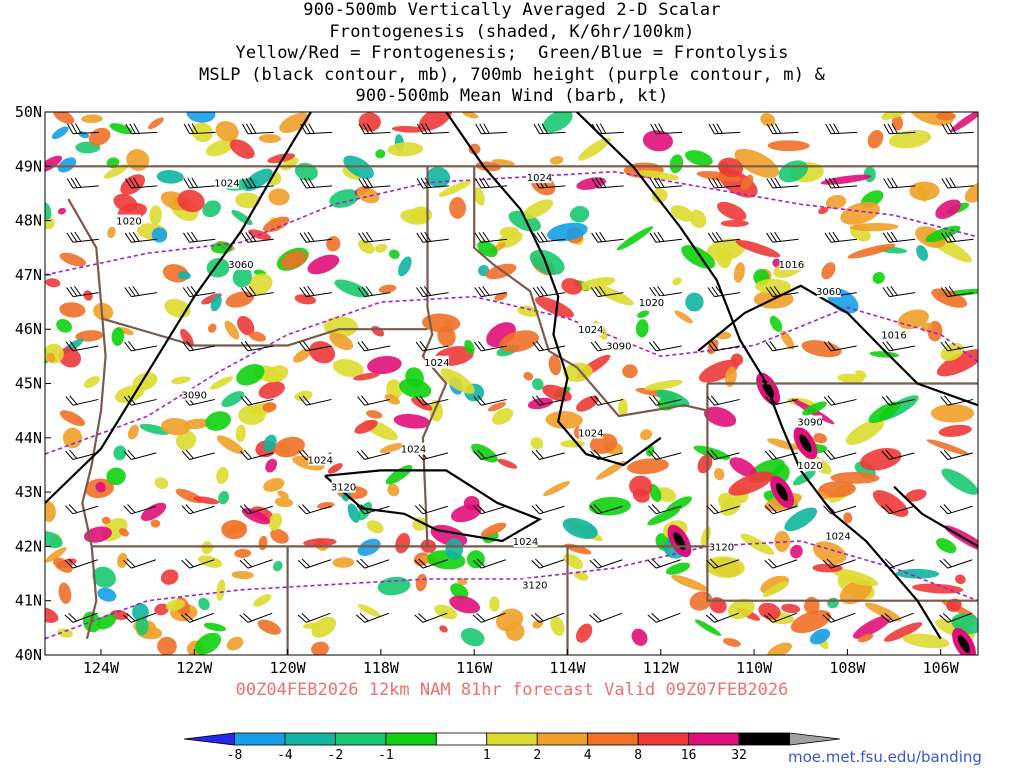 The height and width of the screenshot is (768, 1024). Describe the element at coordinates (209, 739) in the screenshot. I see `colorbar-end-low` at that location.